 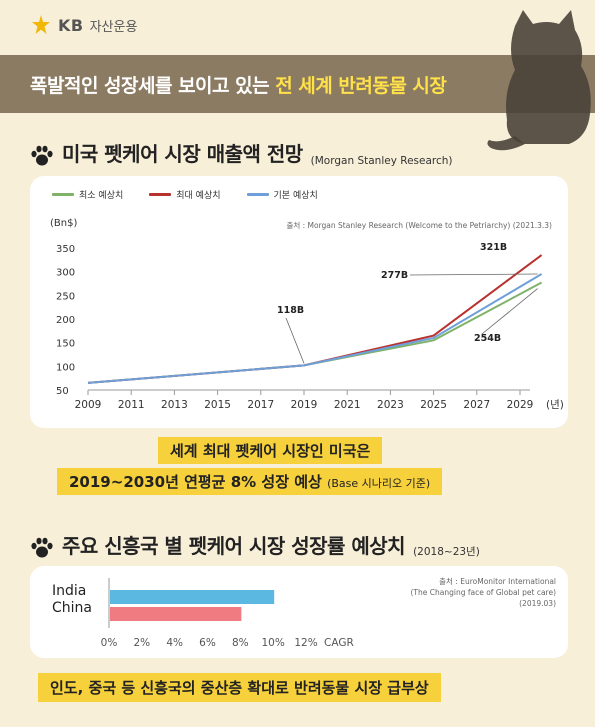 I want to click on legend-label-high: 최대 예상치, so click(x=198, y=196).